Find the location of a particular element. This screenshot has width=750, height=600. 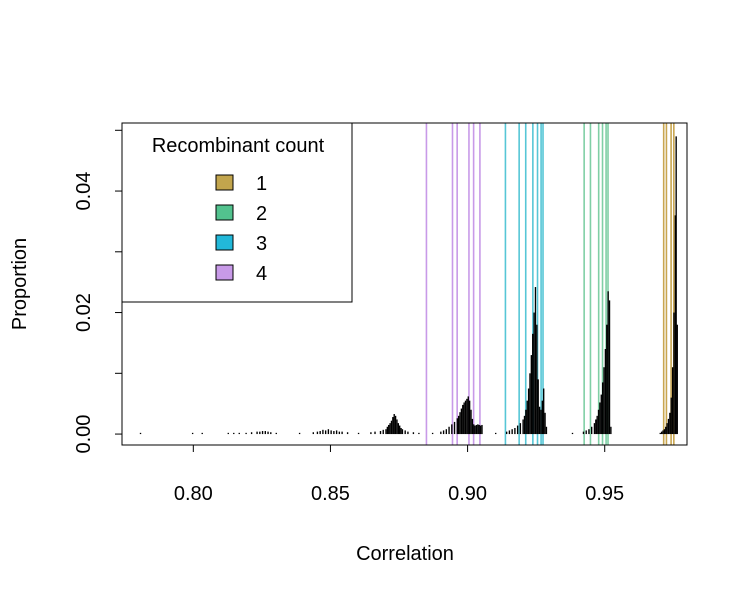

x-axis: 0.80 0.85 0.90 0.95 is located at coordinates (399, 474).